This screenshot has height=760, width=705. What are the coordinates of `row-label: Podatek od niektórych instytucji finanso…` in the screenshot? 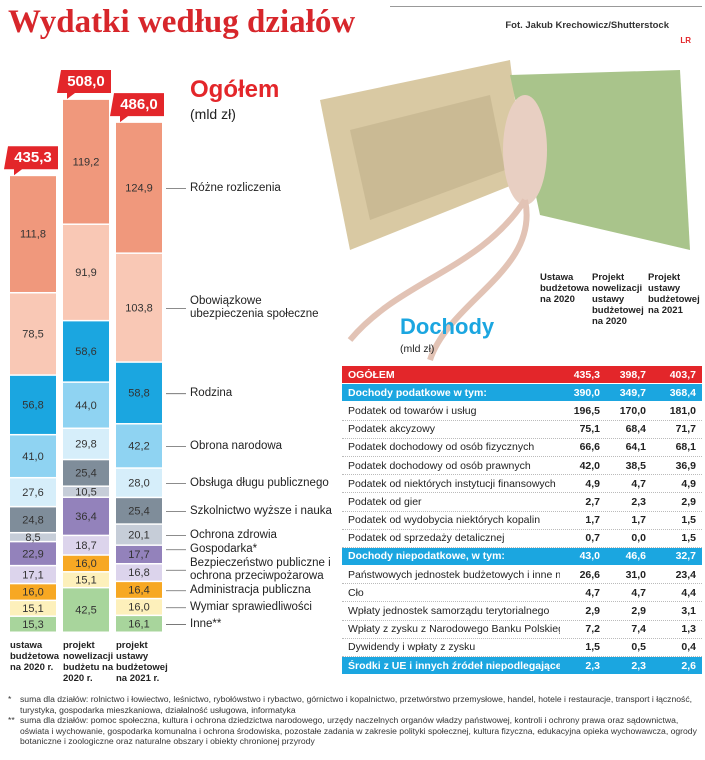 It's located at (452, 483).